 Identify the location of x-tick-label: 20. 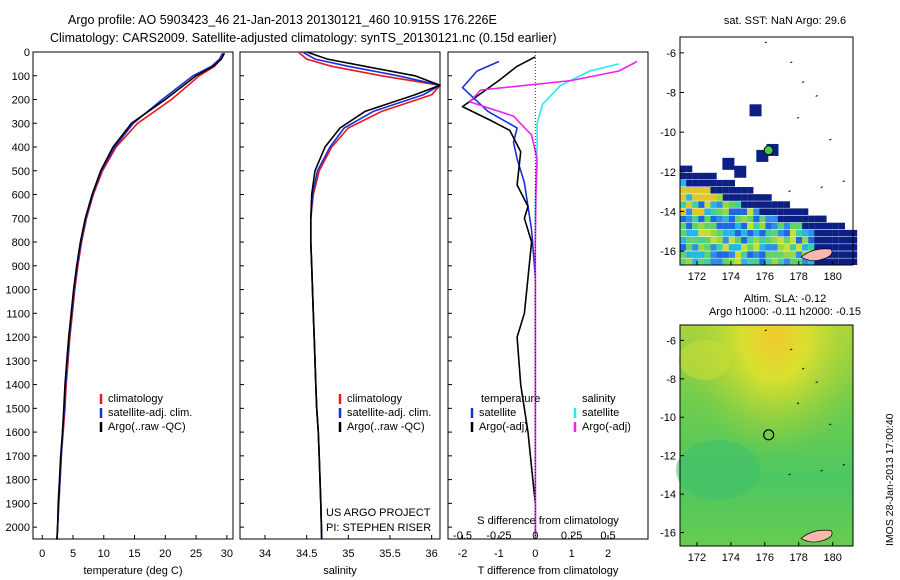
(165, 554).